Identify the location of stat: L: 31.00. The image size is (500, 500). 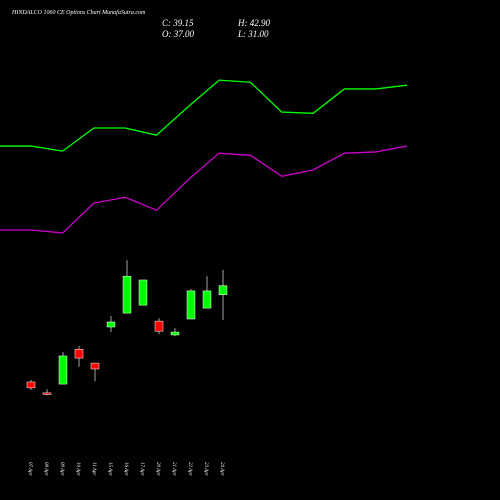
(253, 34).